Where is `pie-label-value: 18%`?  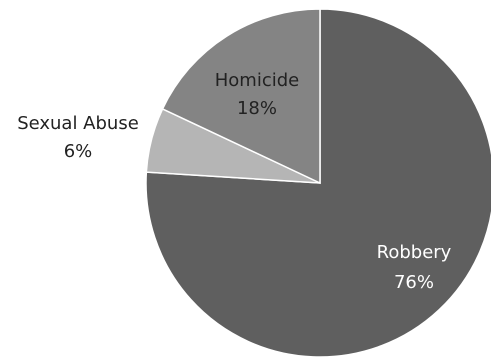 pie-label-value: 18% is located at coordinates (257, 108).